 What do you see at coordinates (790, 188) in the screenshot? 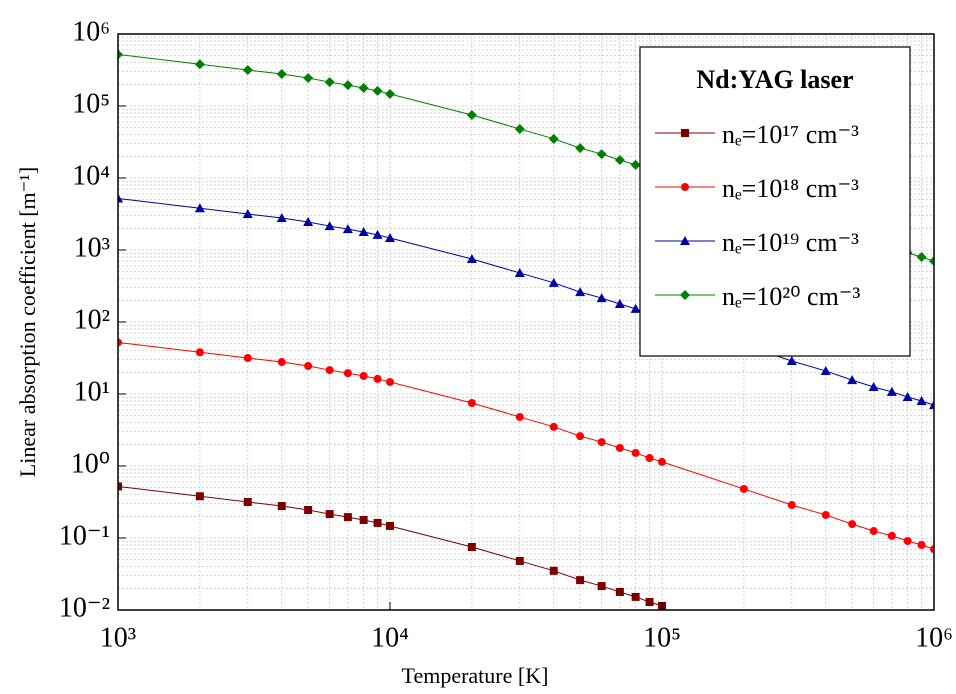
I see `legend-label: nₑ=10¹⁸ cm⁻³` at bounding box center [790, 188].